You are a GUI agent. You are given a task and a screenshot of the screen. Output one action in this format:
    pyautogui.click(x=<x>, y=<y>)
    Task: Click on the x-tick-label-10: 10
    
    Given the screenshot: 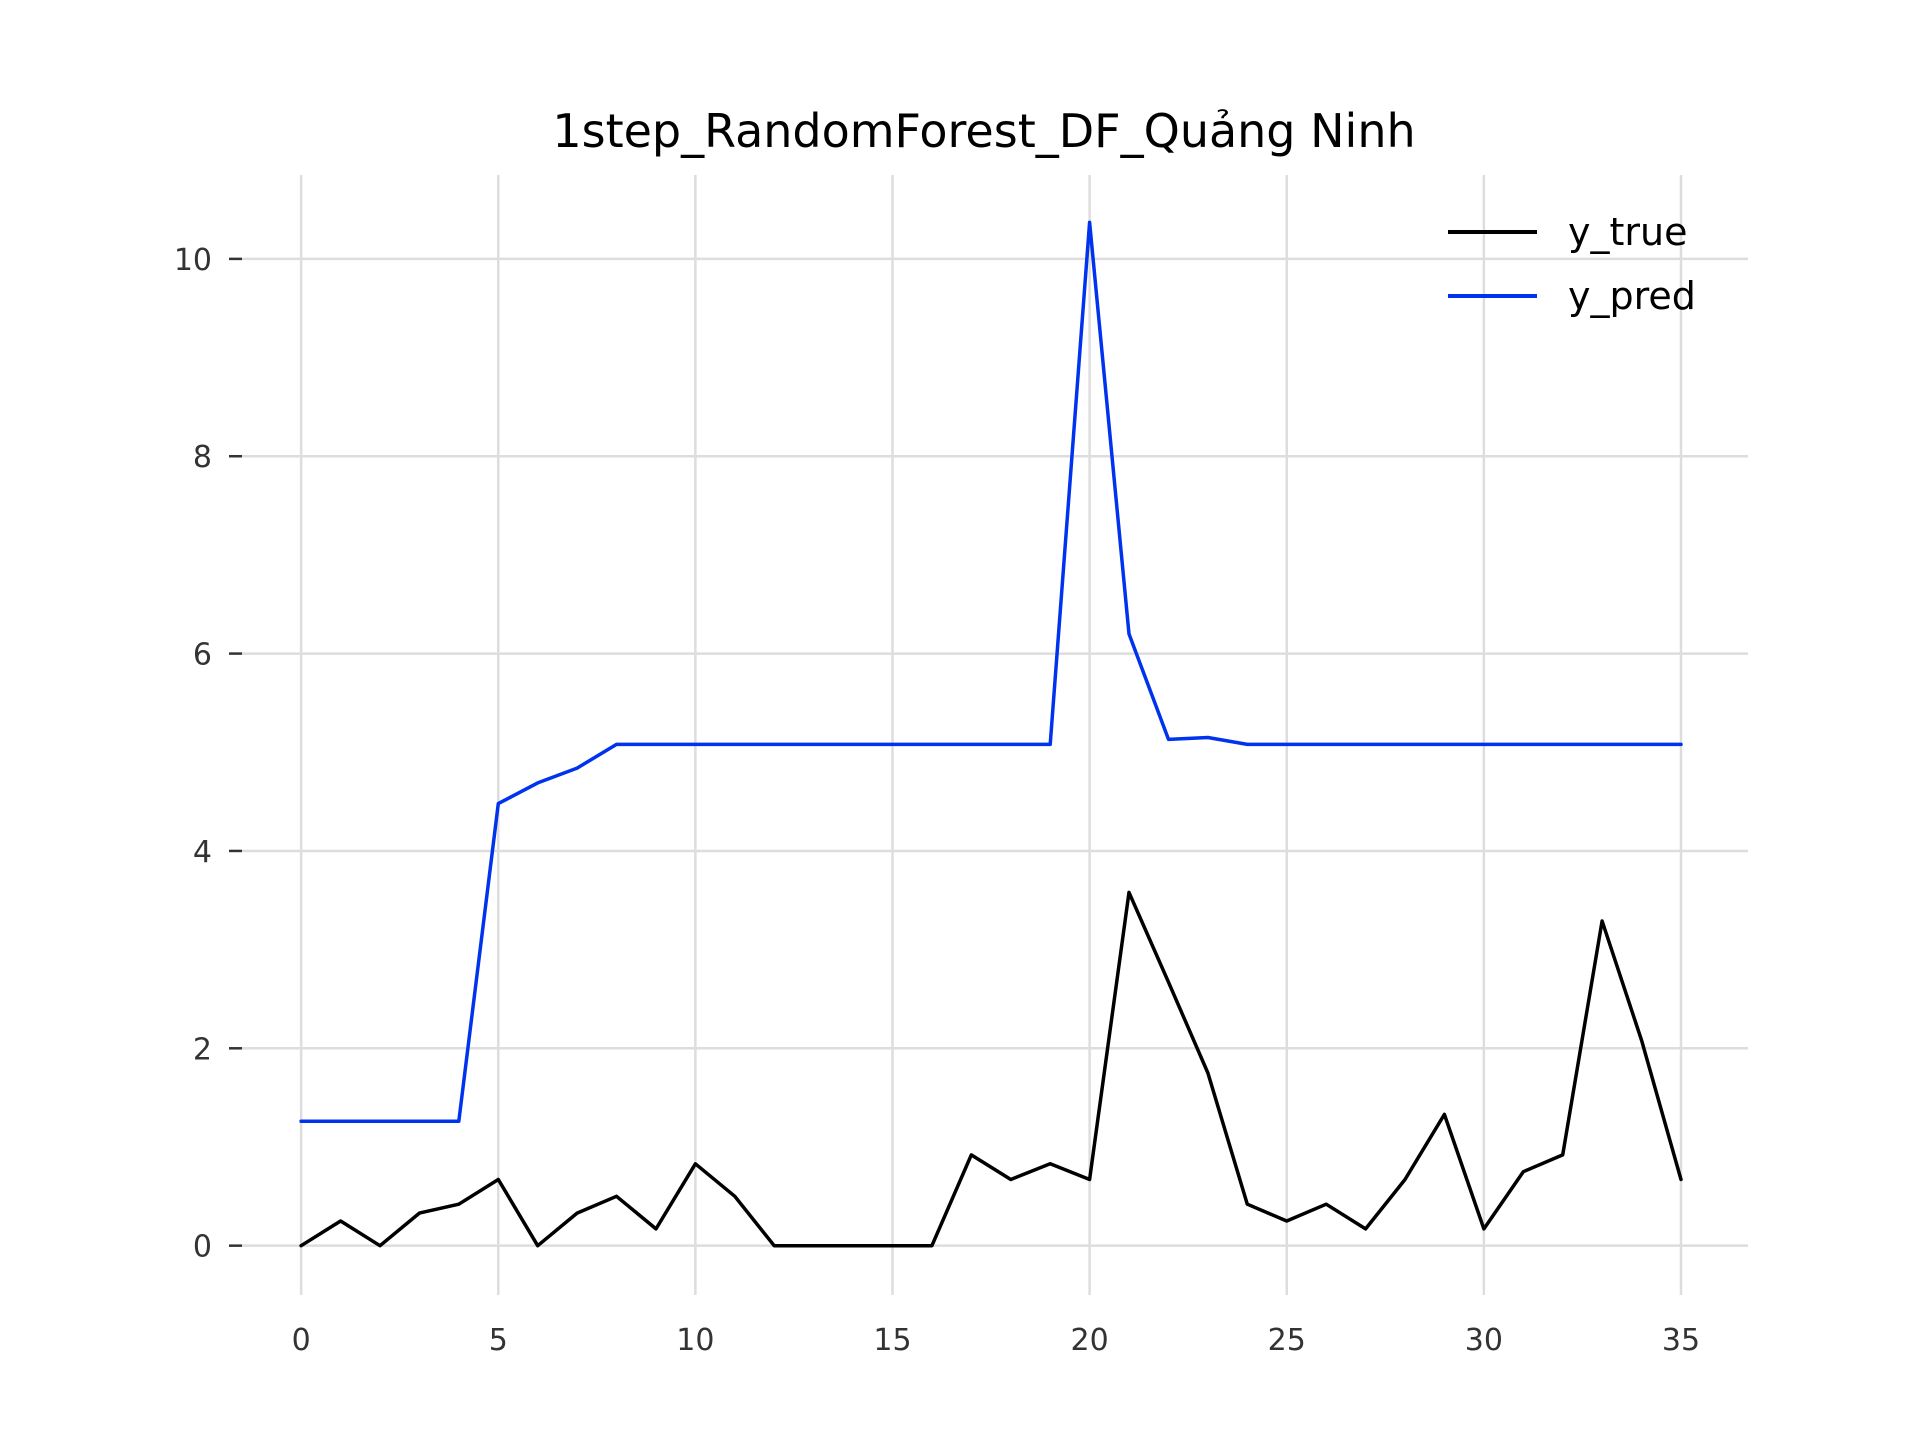 What is the action you would take?
    pyautogui.click(x=695, y=1340)
    